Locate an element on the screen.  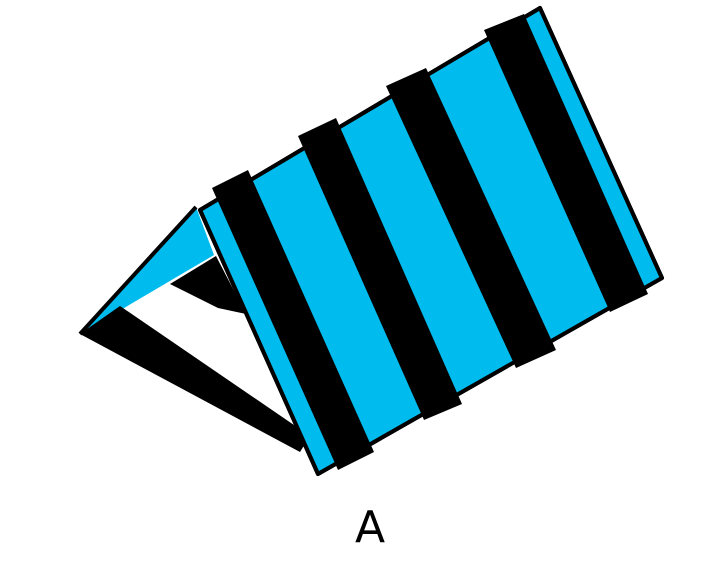
side-panel-gap is located at coordinates (216, 326).